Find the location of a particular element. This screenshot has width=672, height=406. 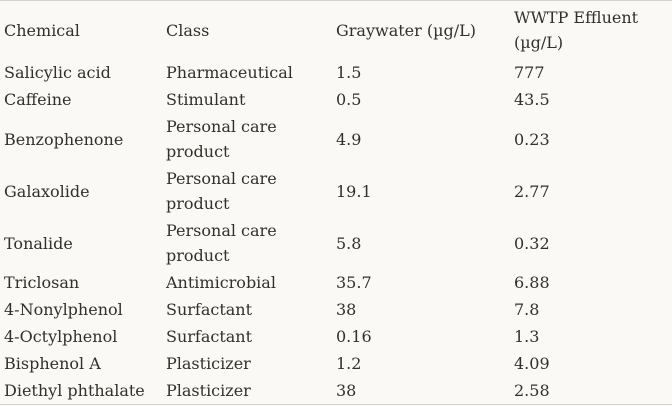

cell-chemical: 4-Octylphenol is located at coordinates (61, 336).